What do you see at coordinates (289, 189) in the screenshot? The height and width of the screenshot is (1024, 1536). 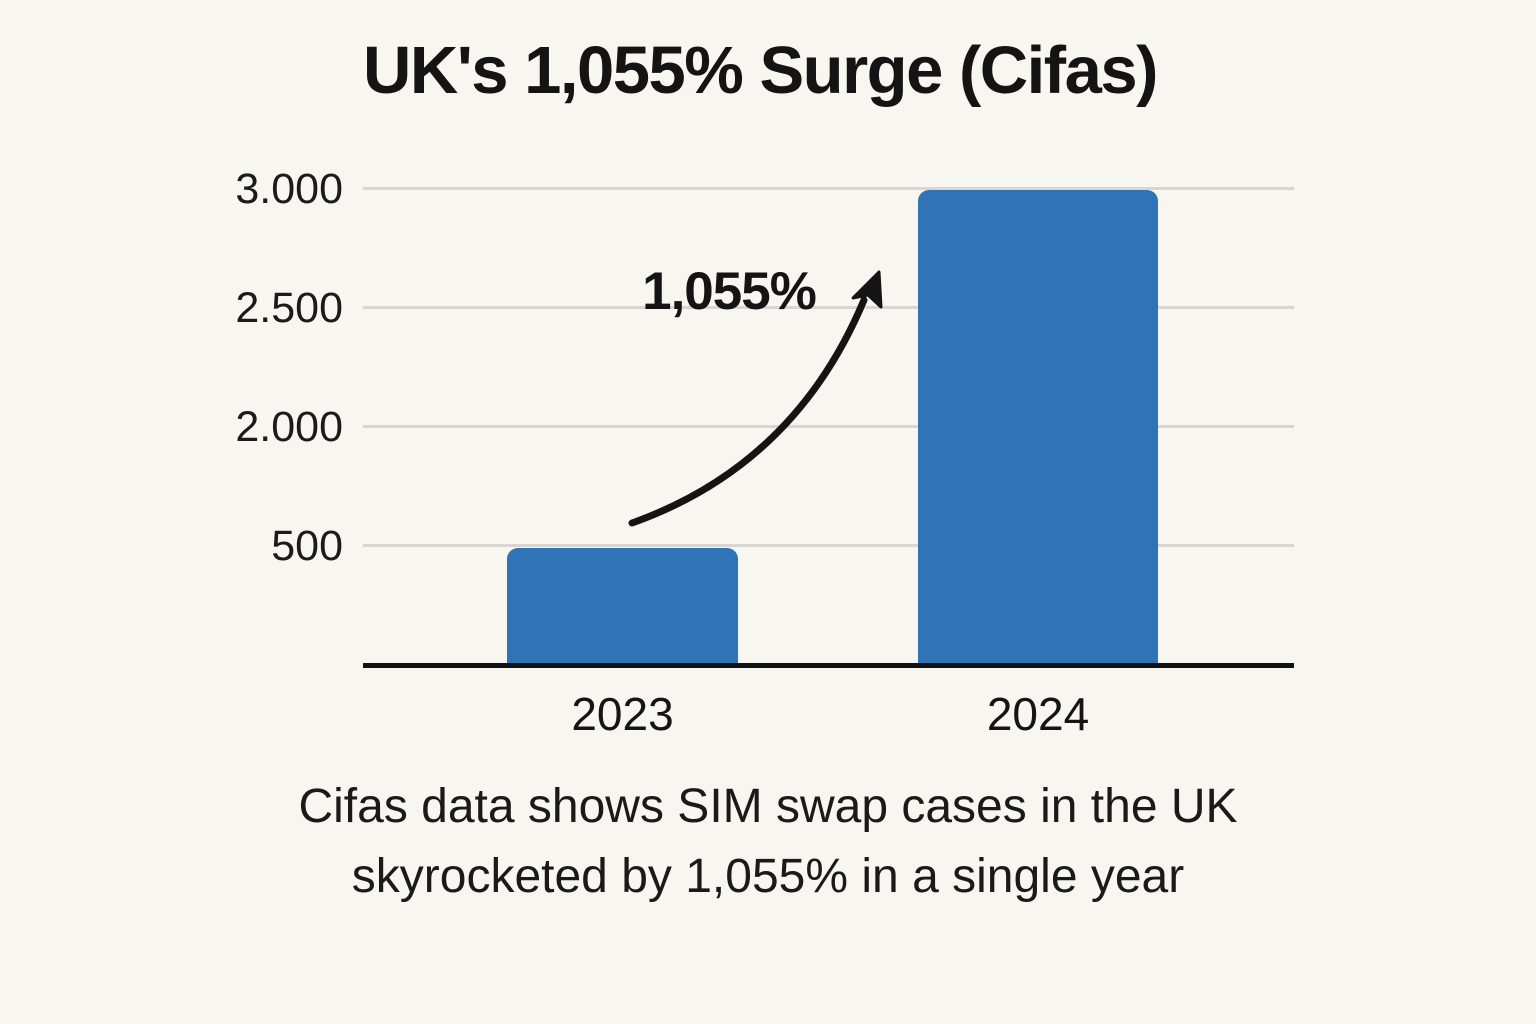 I see `y-tick-label-3000: 3.000` at bounding box center [289, 189].